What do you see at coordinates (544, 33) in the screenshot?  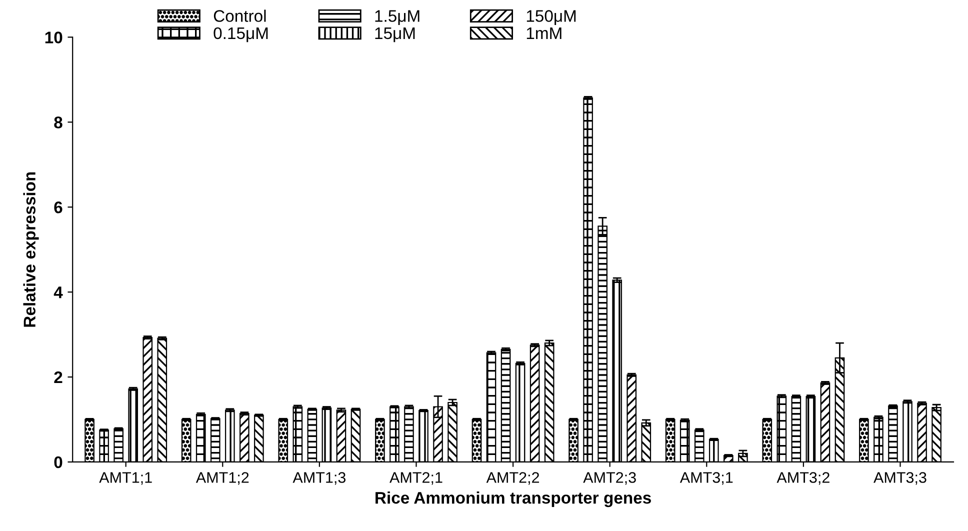 I see `legend-label: 1mM` at bounding box center [544, 33].